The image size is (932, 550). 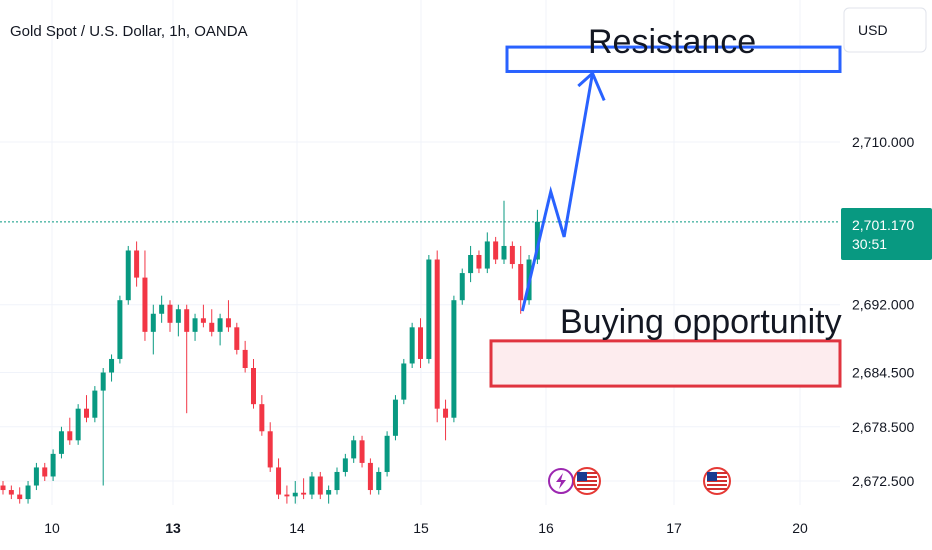 I want to click on time-axis-label: 16, so click(x=546, y=528).